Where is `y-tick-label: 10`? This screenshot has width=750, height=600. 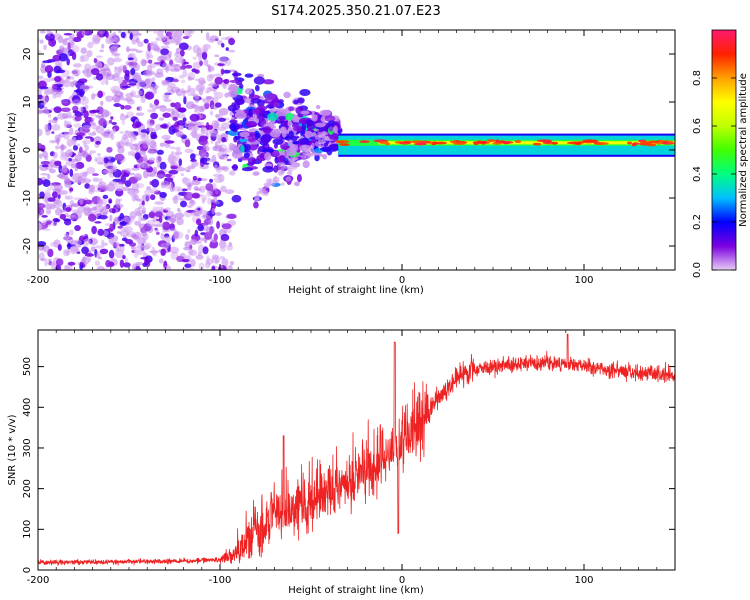
y-tick-label: 10 is located at coordinates (27, 102).